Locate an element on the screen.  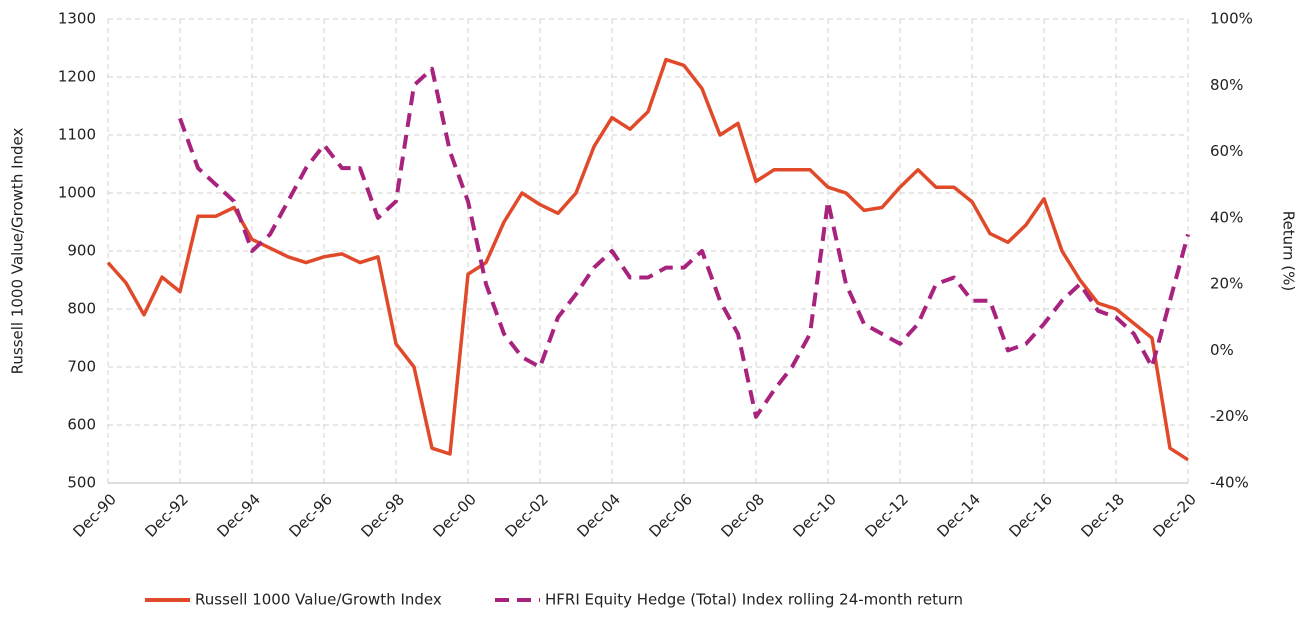
x-tick-label: Dec-02 is located at coordinates (526, 515).